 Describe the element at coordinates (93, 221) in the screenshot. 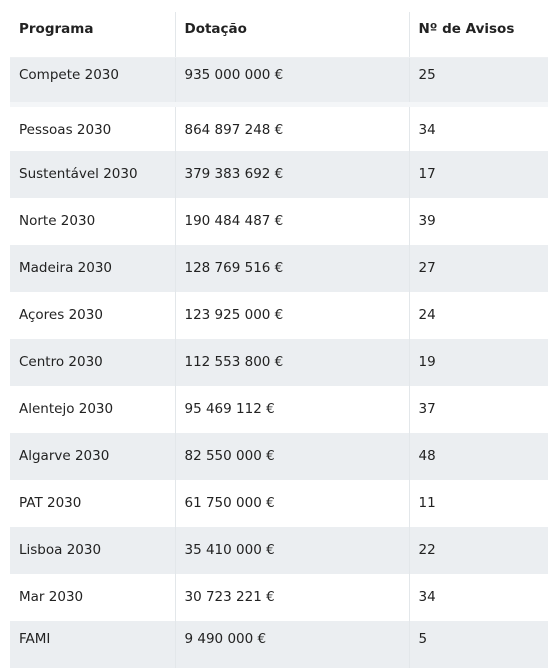

I see `cell-programa: Norte 2030` at that location.